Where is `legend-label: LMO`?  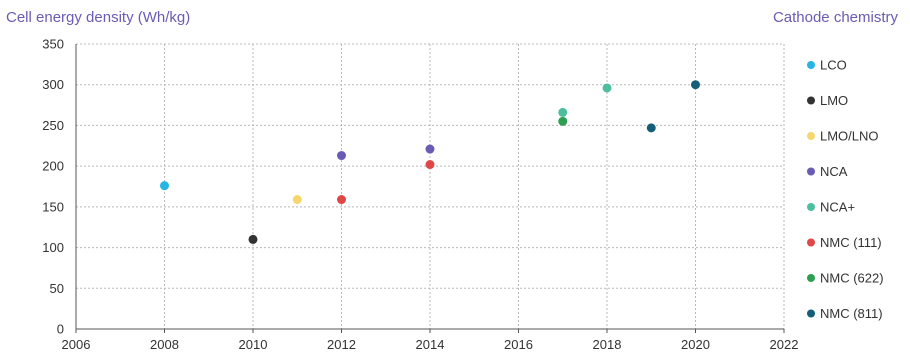 legend-label: LMO is located at coordinates (834, 100).